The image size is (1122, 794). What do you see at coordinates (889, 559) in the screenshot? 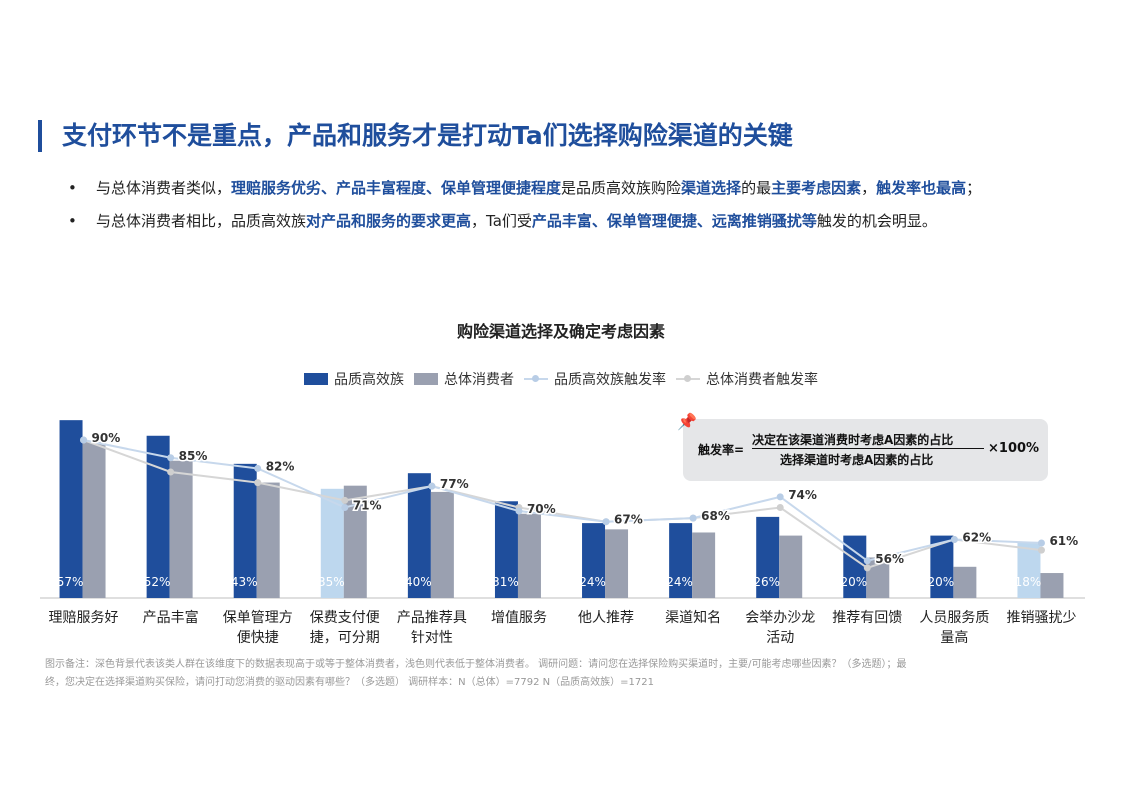
I see `rate-value-label: 56%` at bounding box center [889, 559].